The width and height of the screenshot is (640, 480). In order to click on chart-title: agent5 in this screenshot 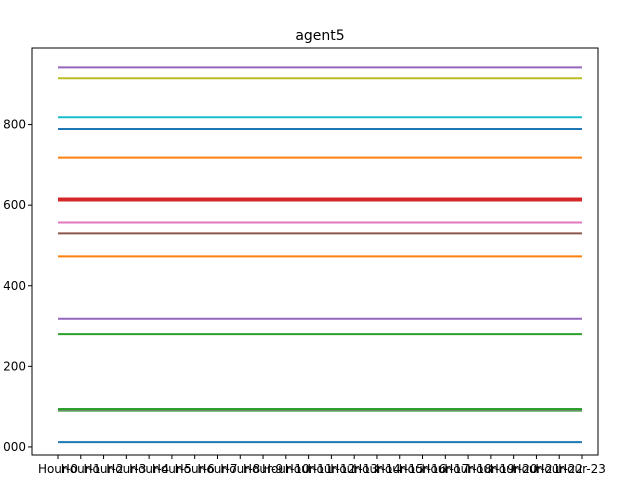, I will do `click(319, 36)`.